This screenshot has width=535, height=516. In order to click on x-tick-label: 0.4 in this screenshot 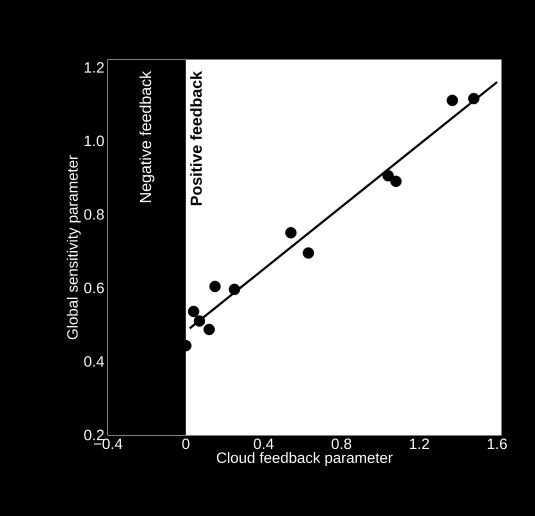, I will do `click(264, 444)`.